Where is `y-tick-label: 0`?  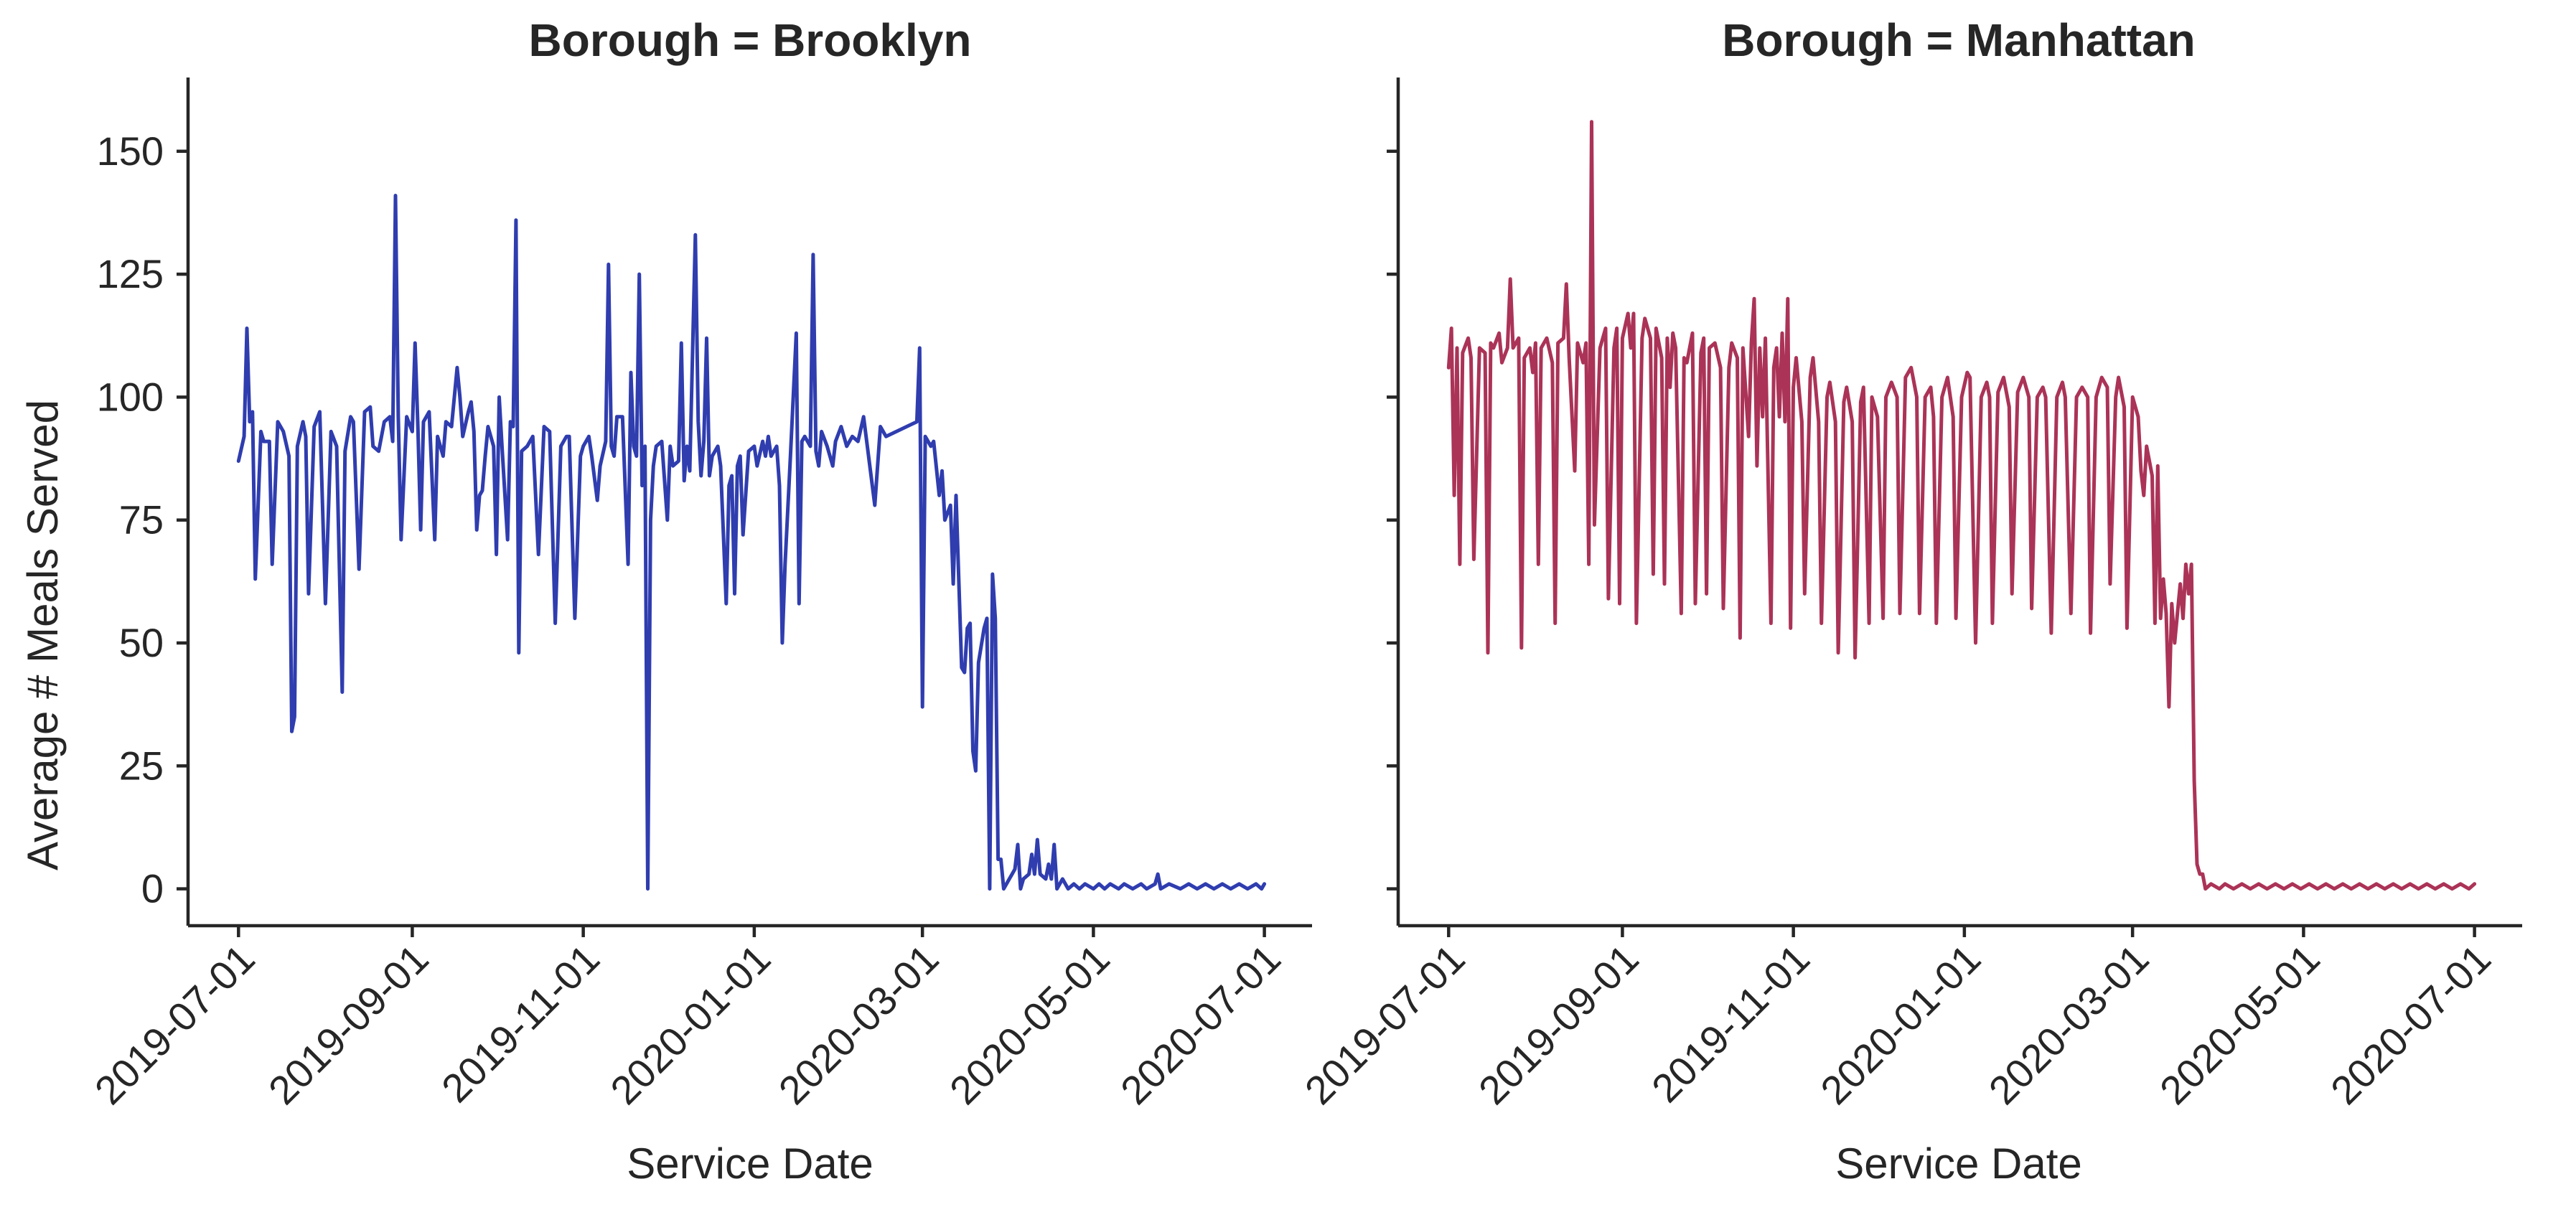
y-tick-label: 0 is located at coordinates (153, 888).